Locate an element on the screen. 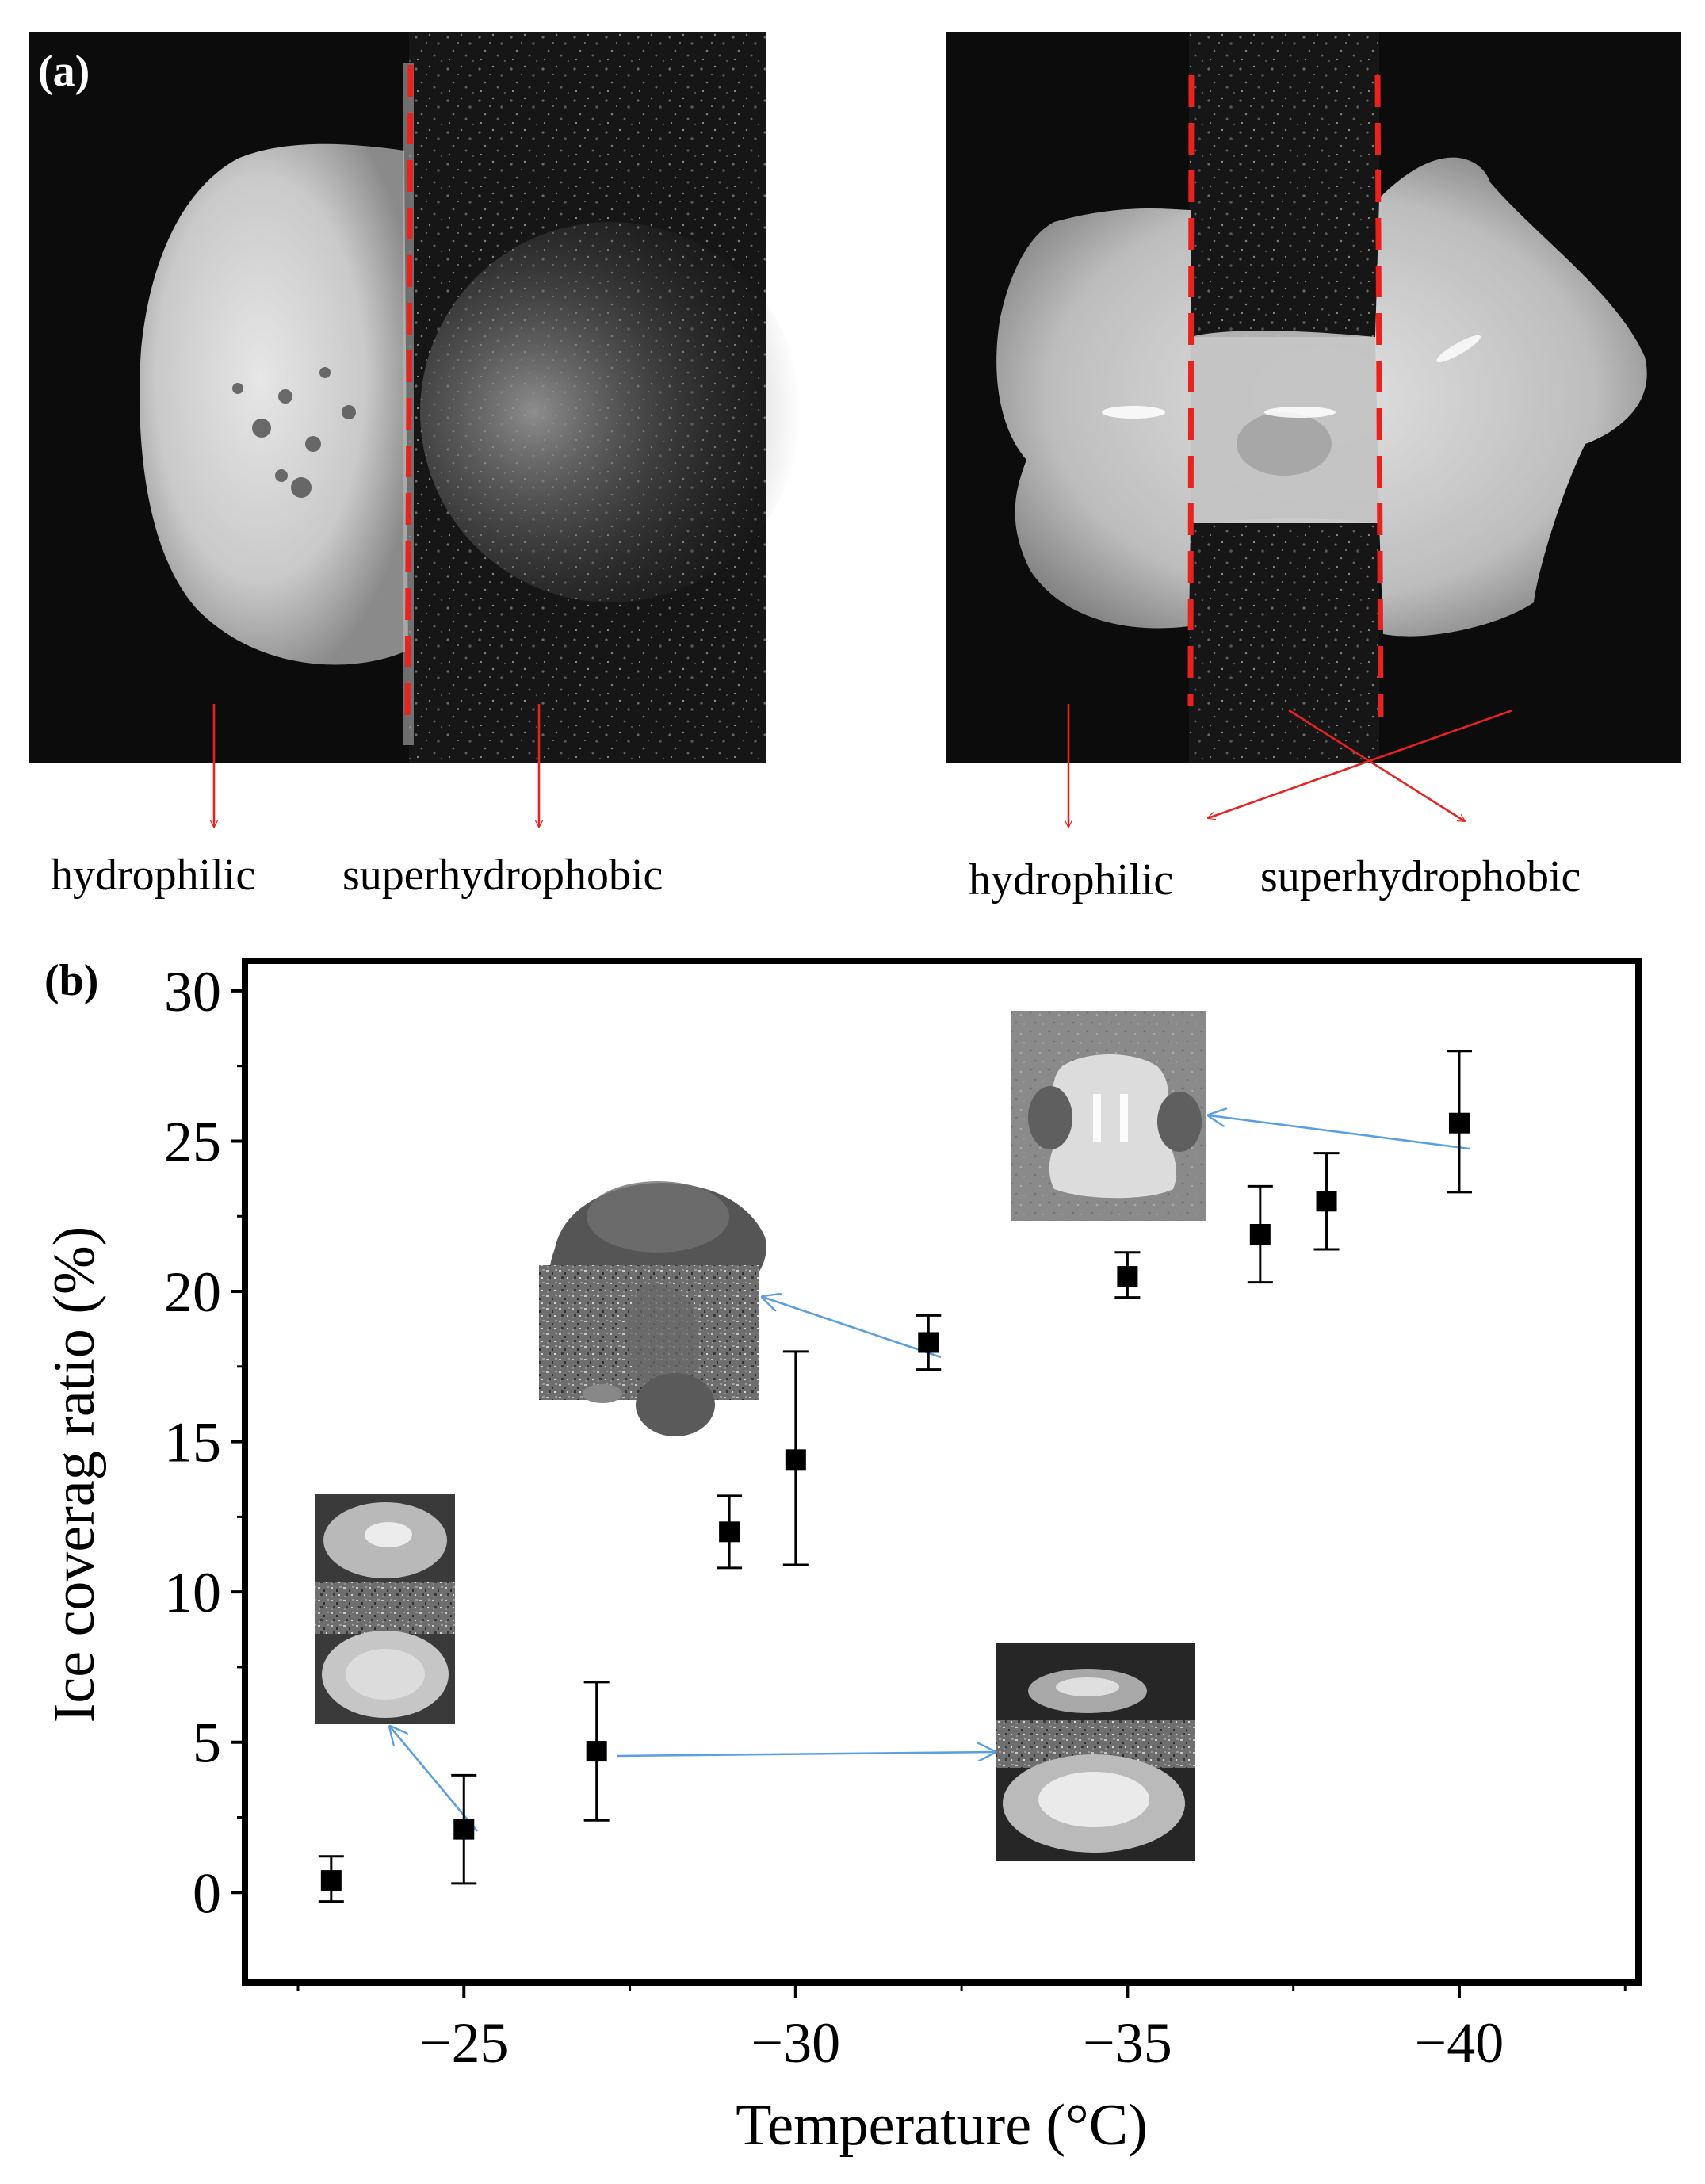  left-superhydrophobic-label: superhydrophobic is located at coordinates (502, 875).